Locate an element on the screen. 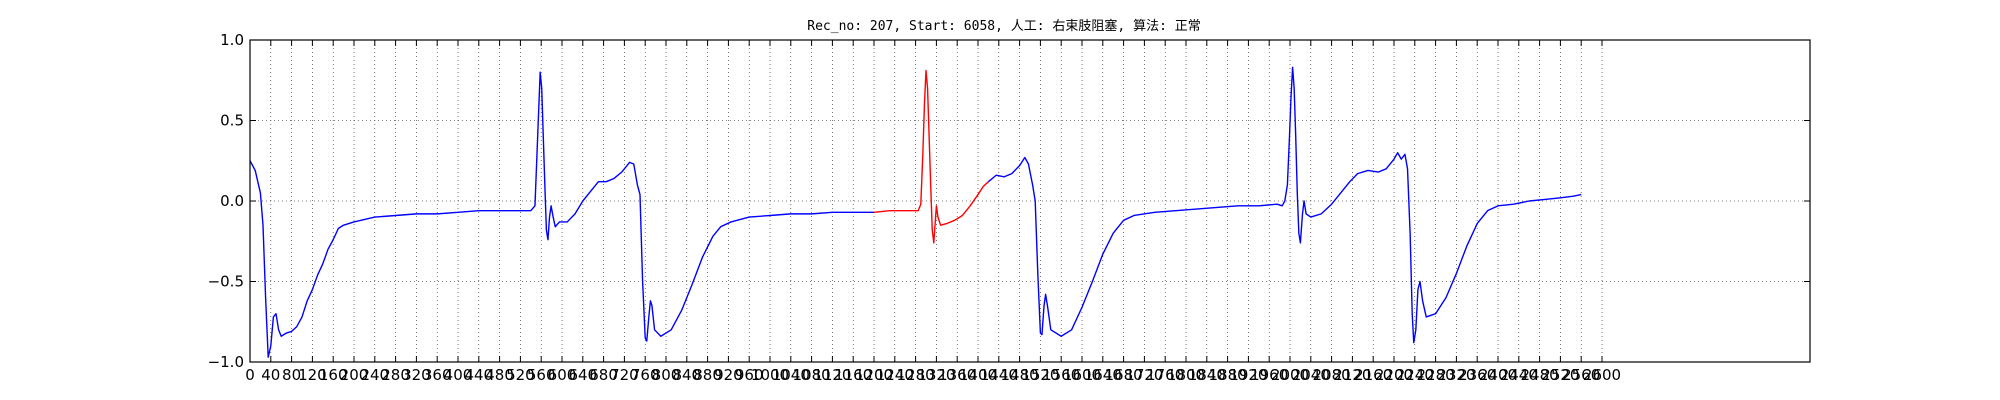 This screenshot has width=2000, height=400. x-tick-label: 2000 is located at coordinates (1290, 375).